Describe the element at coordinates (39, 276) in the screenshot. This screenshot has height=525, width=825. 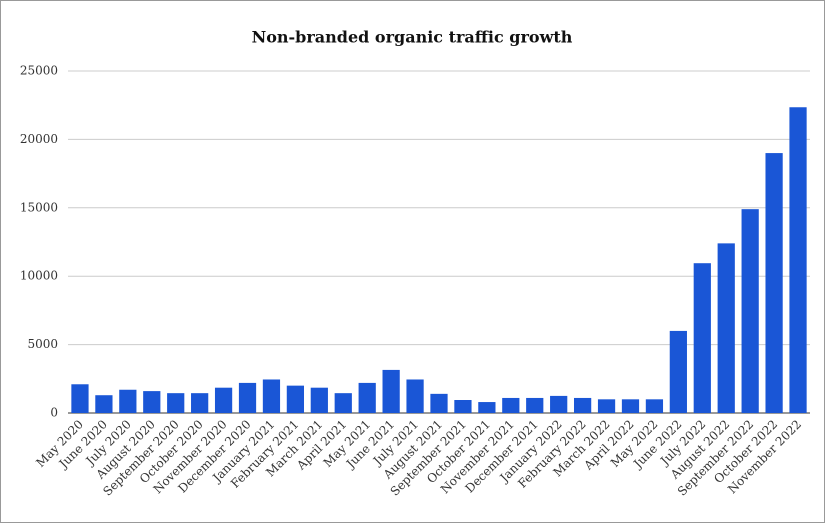
I see `y-tick-label: 10000` at that location.